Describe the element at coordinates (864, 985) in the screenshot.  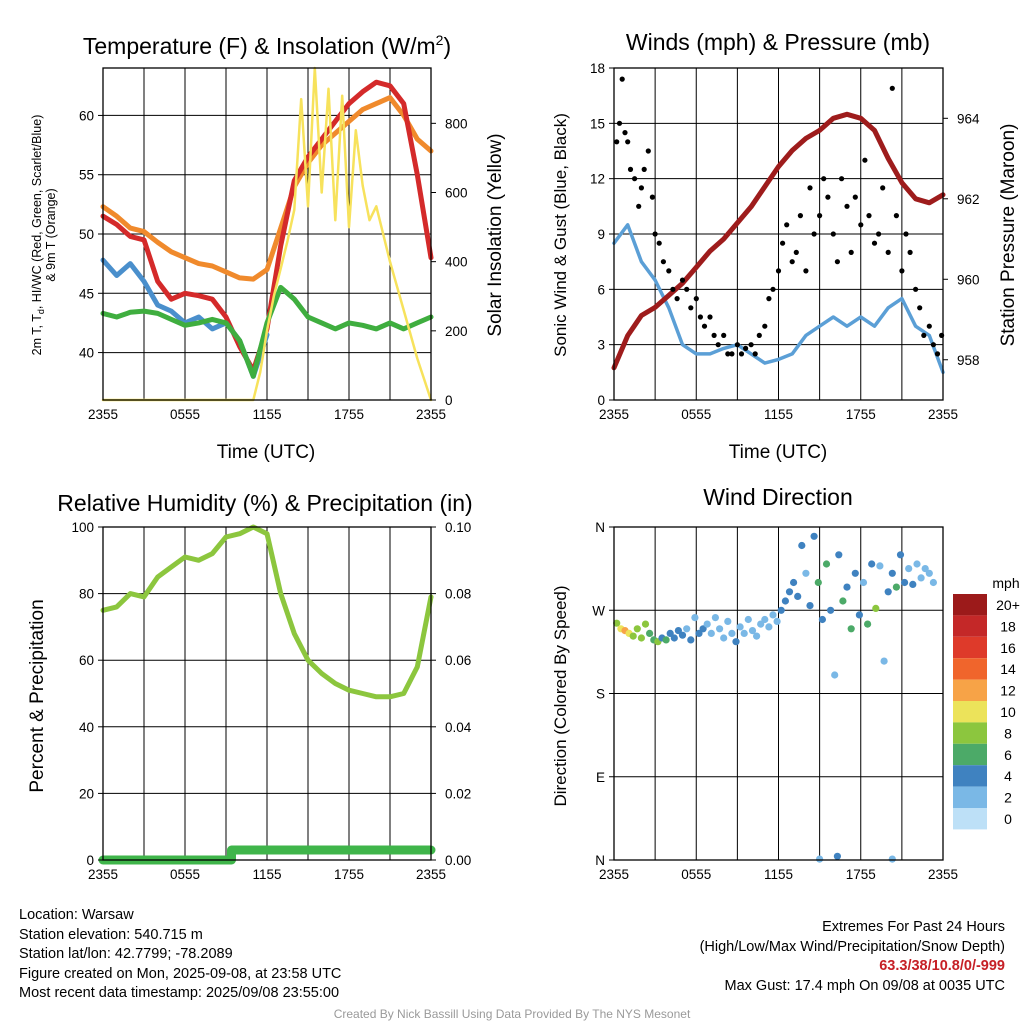
I see `max-gust: Max Gust: 17.4 mph On 09/08 at 0035 UTC` at that location.